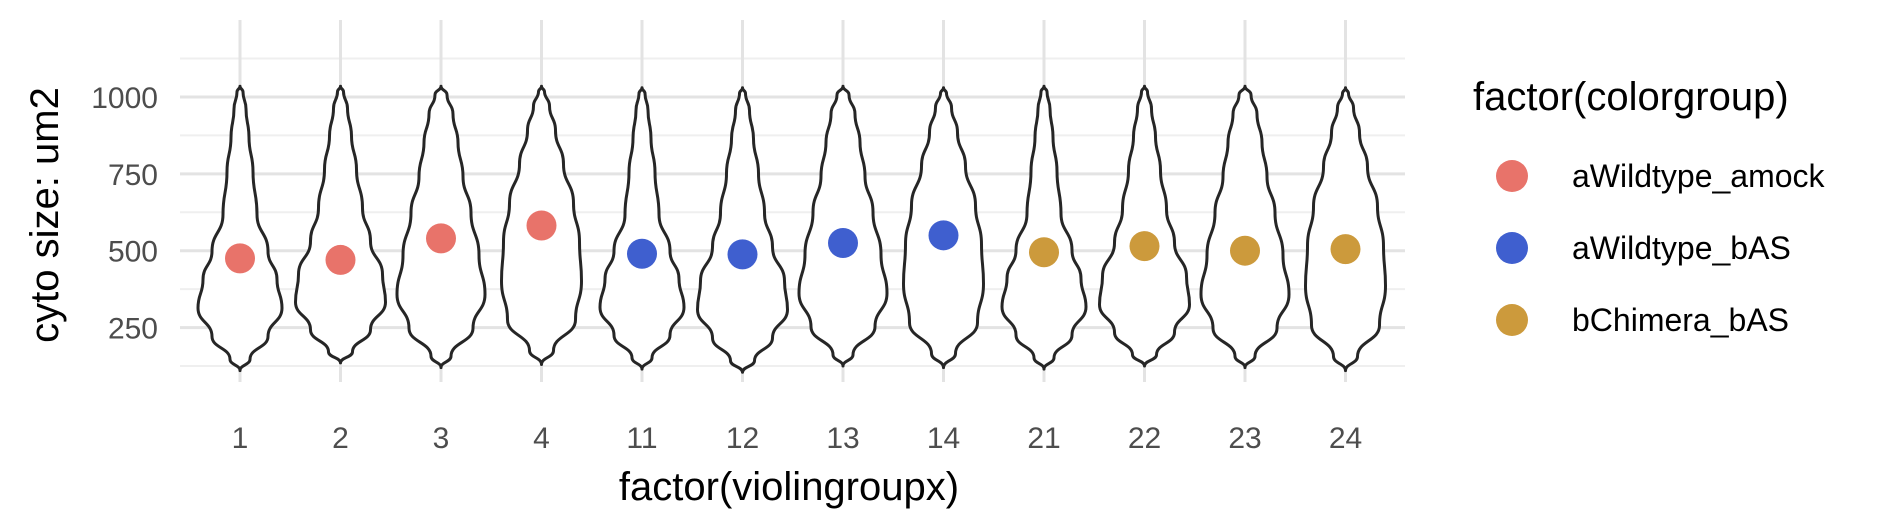 The height and width of the screenshot is (531, 1889). What do you see at coordinates (1144, 438) in the screenshot?
I see `x-tick-label: 22` at bounding box center [1144, 438].